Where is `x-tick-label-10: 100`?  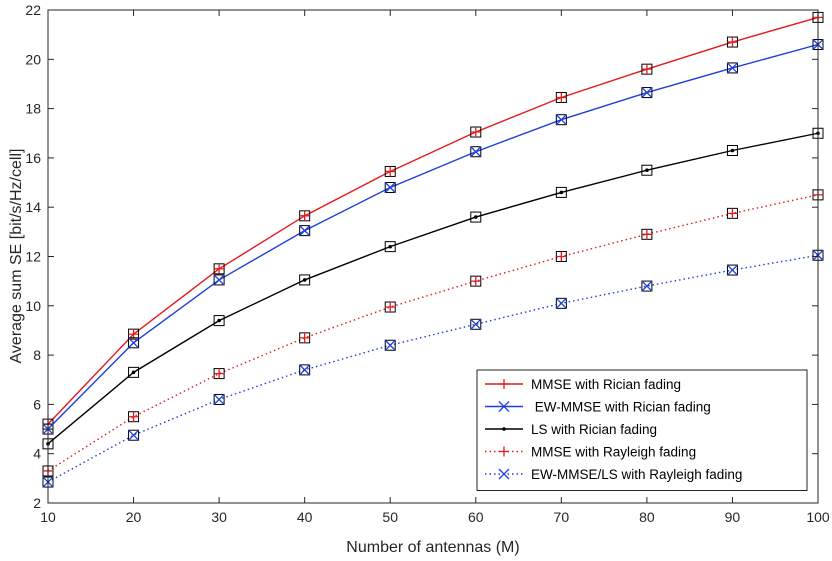 x-tick-label-10: 100 is located at coordinates (818, 517).